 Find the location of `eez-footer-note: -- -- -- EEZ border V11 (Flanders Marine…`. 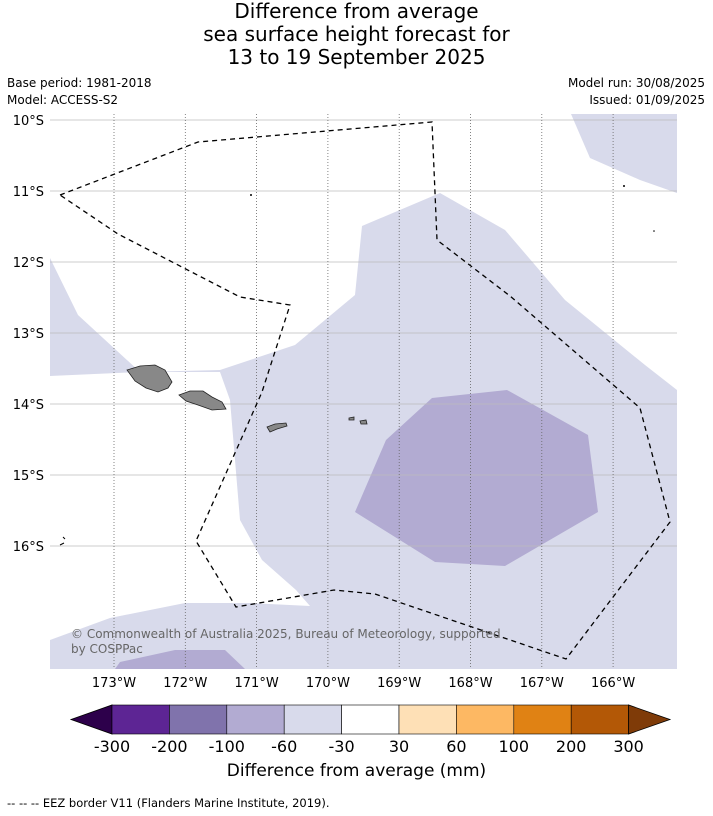

eez-footer-note: -- -- -- EEZ border V11 (Flanders Marine… is located at coordinates (168, 803).